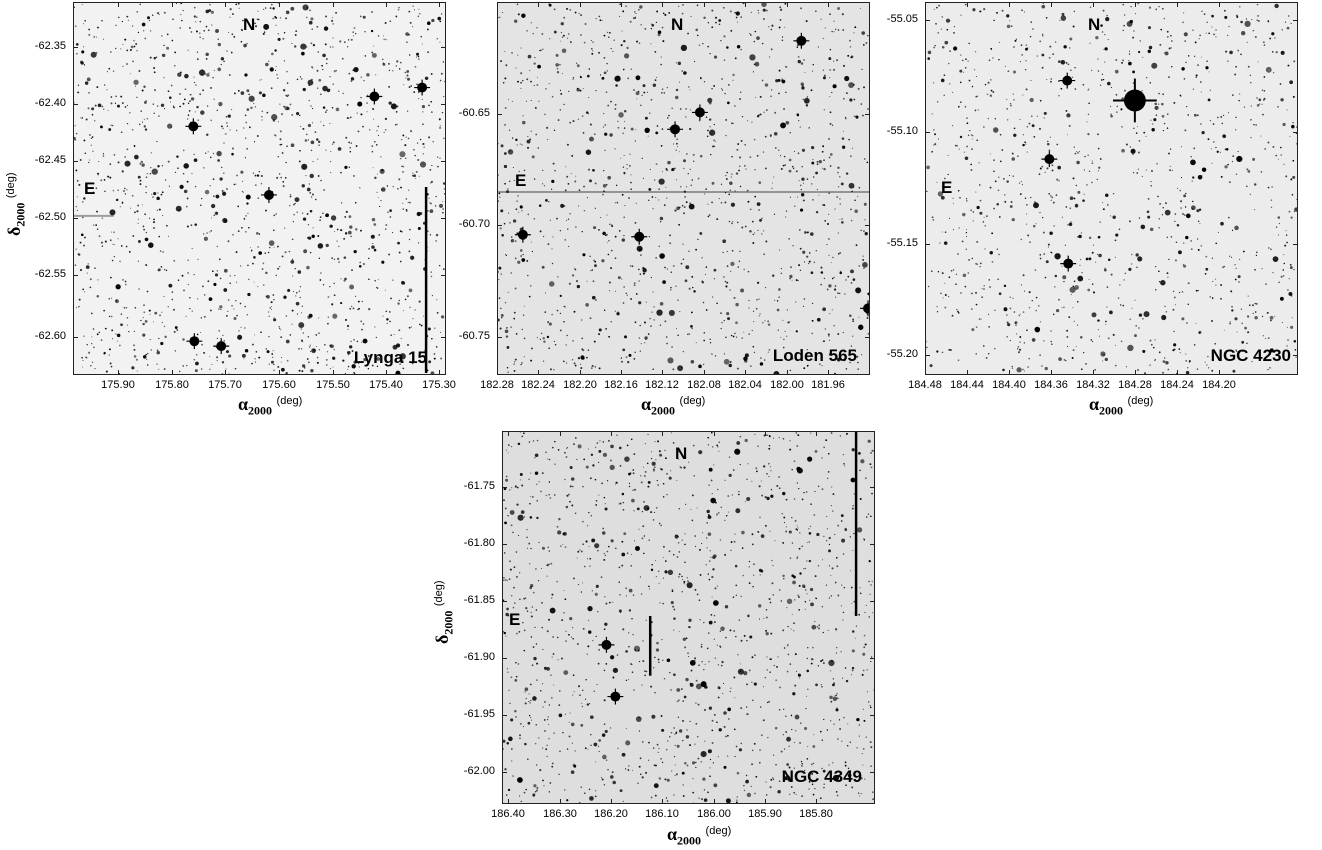 Image resolution: width=1322 pixels, height=850 pixels. I want to click on y-axis-label: δ2000 (deg), so click(444, 612).